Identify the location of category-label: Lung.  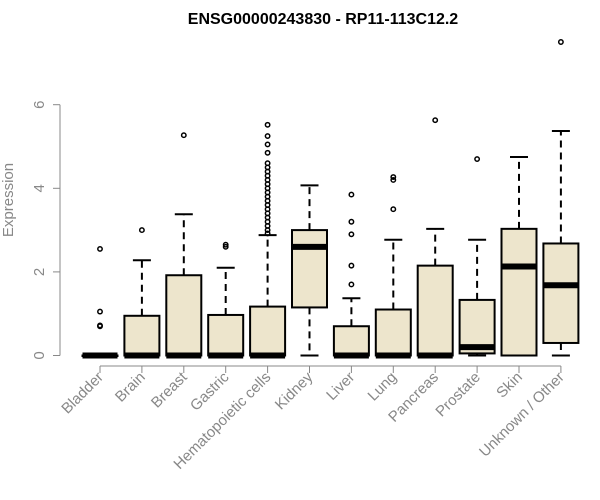
(383, 387).